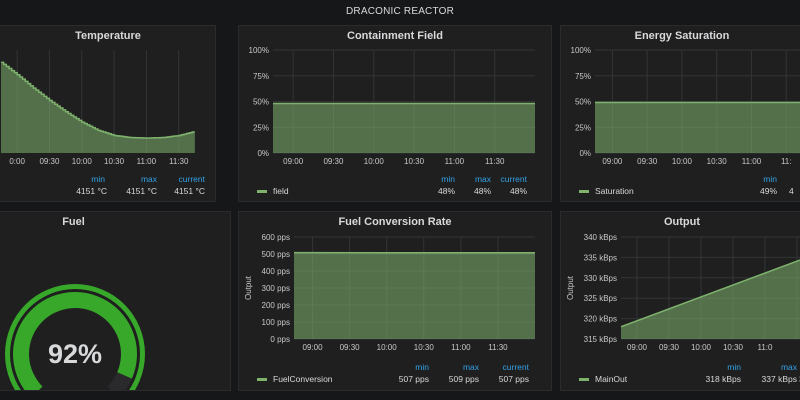 The height and width of the screenshot is (400, 800). I want to click on legend-series-name: FuelConversion, so click(303, 379).